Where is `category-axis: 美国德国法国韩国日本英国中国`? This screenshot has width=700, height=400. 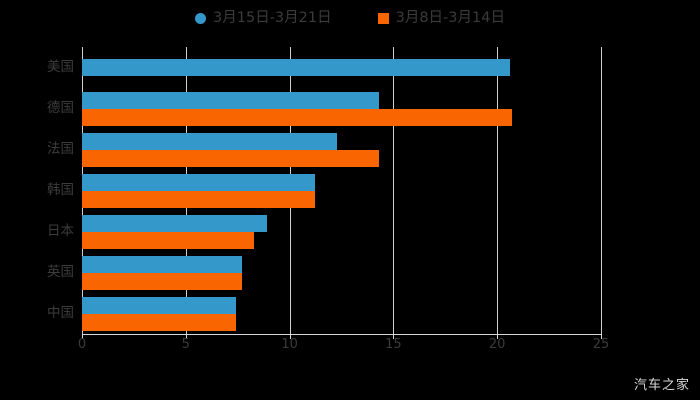
category-axis: 美国德国法国韩国日本英国中国 is located at coordinates (37, 200).